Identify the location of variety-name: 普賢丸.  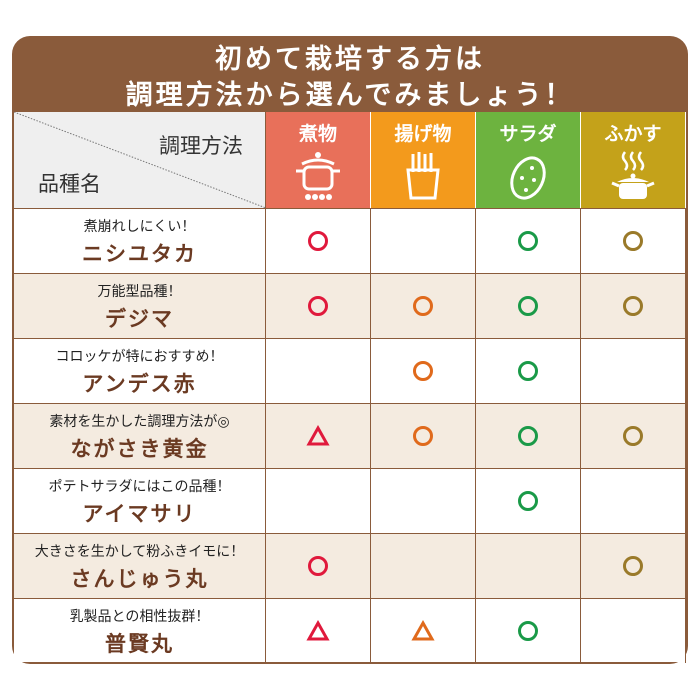
(139, 644).